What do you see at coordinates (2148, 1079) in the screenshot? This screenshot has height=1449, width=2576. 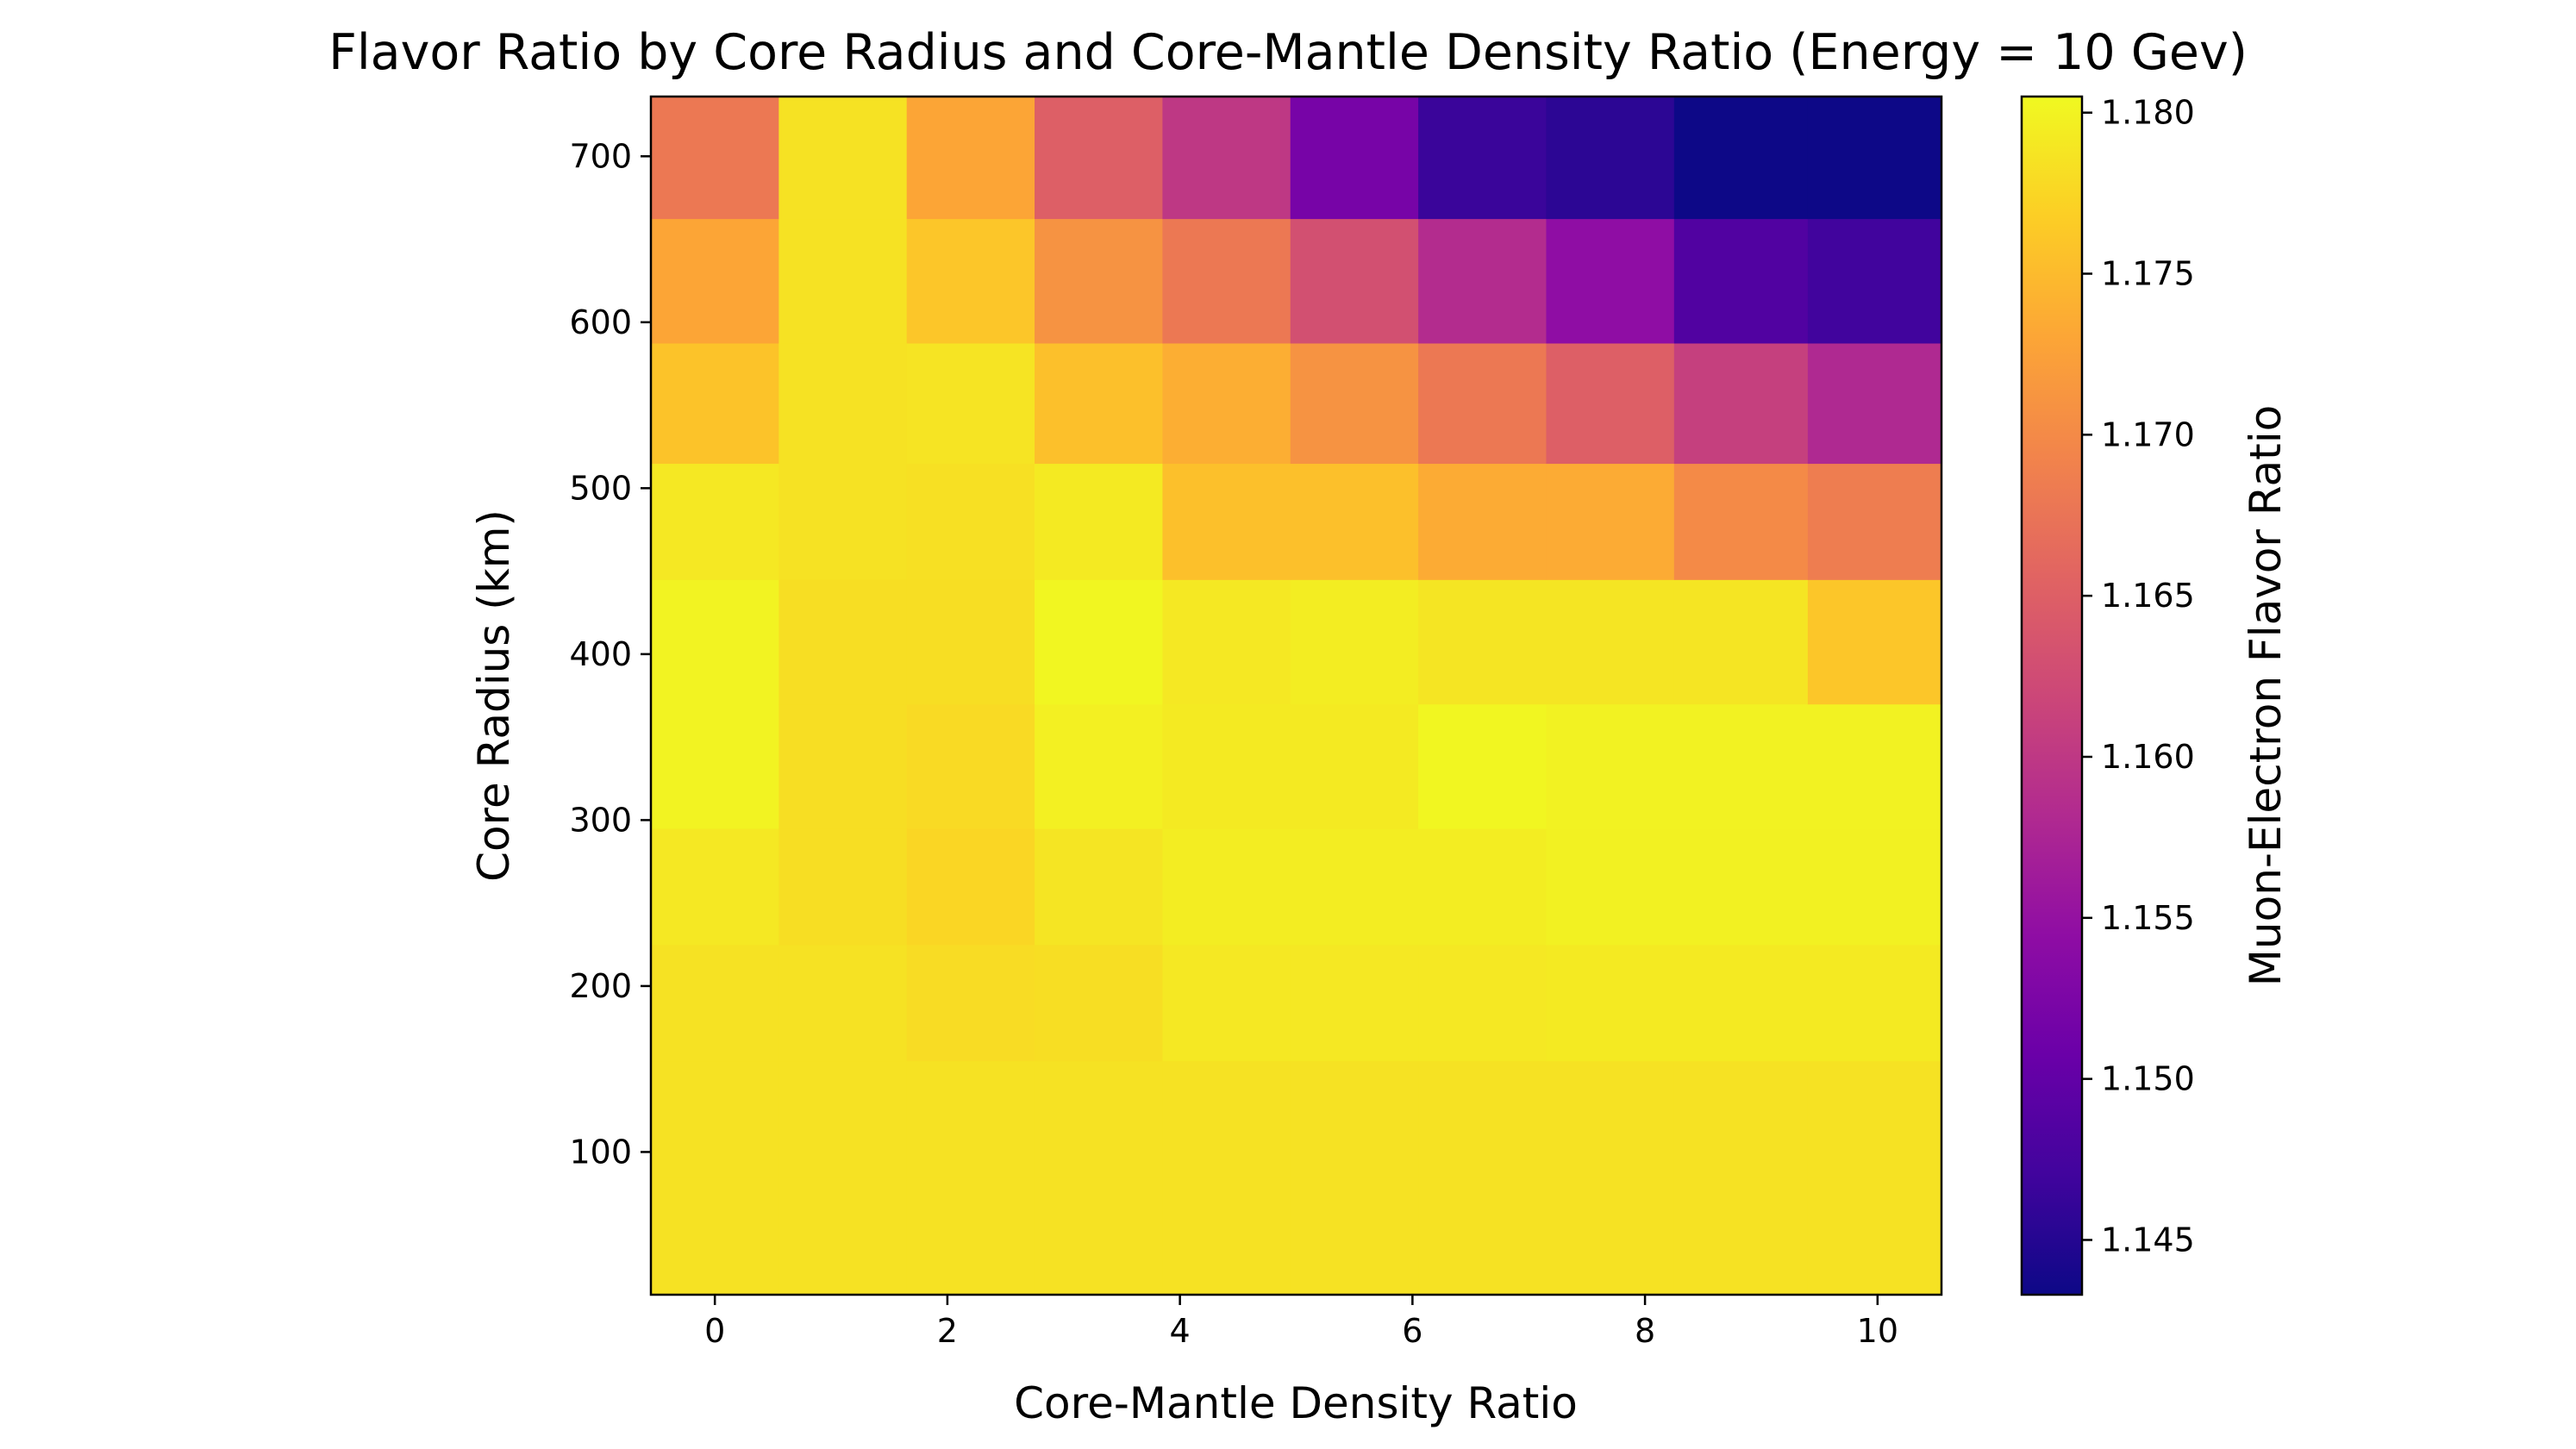 I see `colorbar-tick-label: 1.150` at bounding box center [2148, 1079].